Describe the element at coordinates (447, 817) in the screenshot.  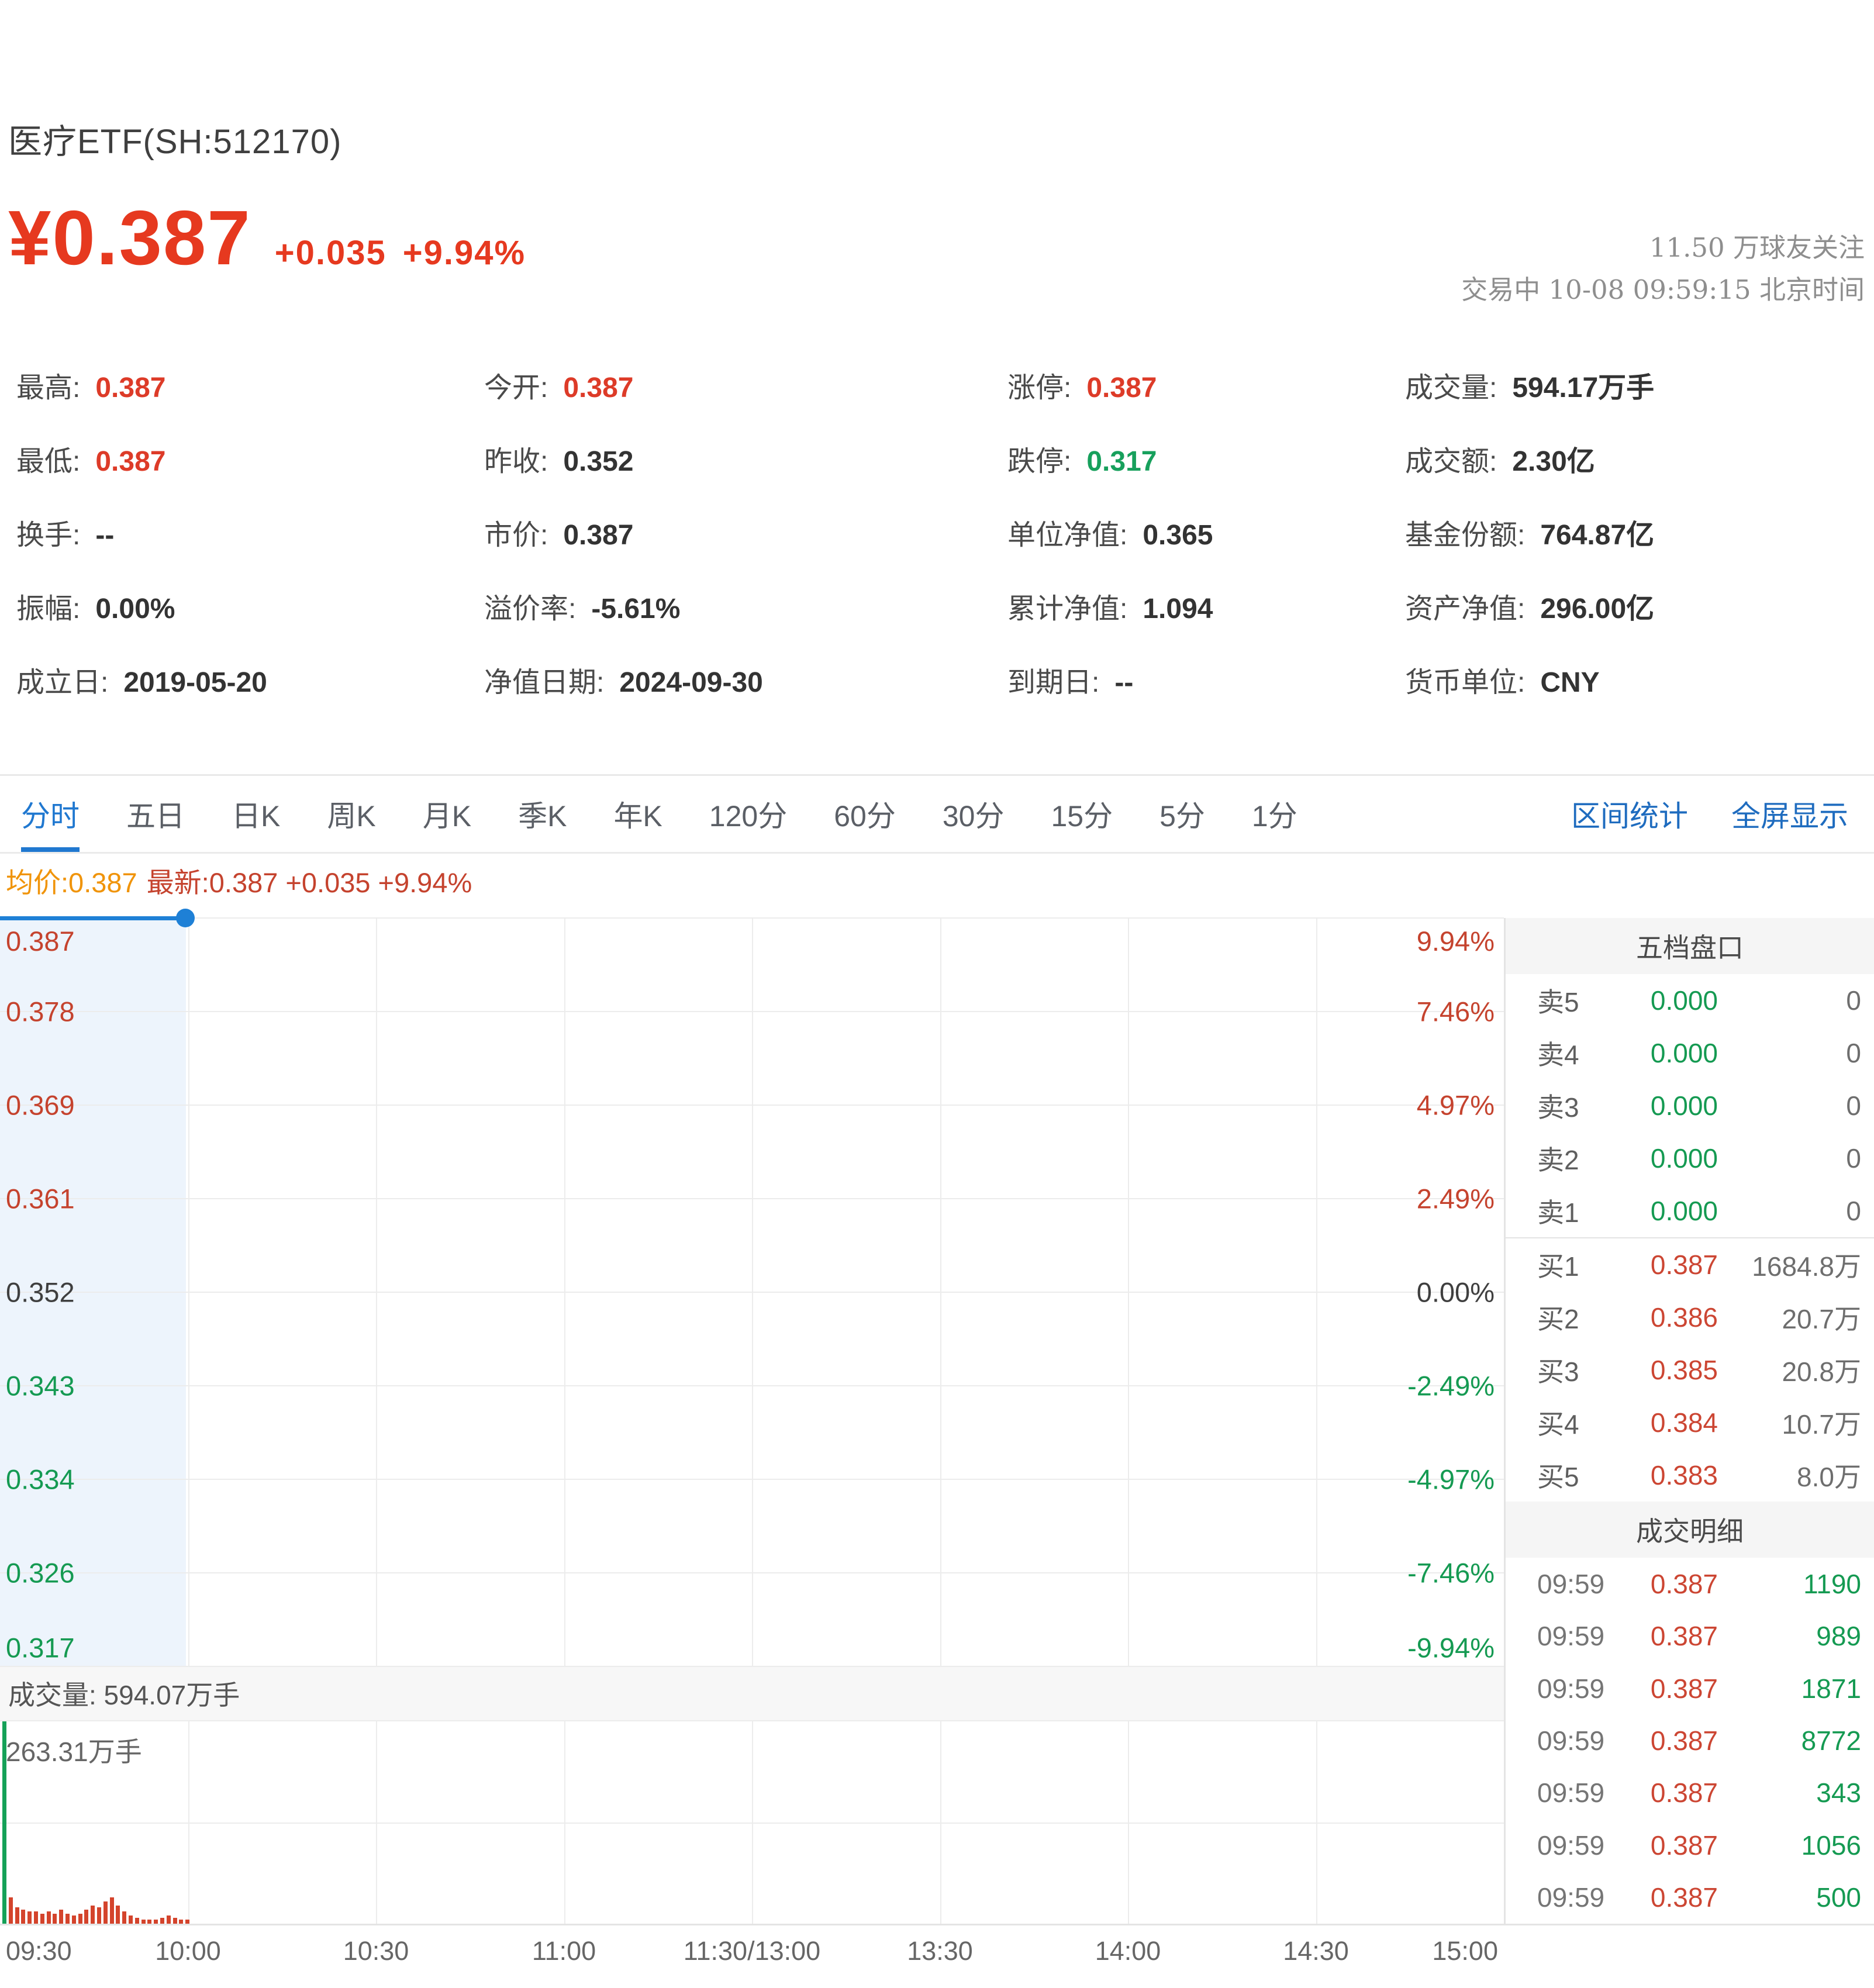
I see `tab-月K: 月K` at that location.